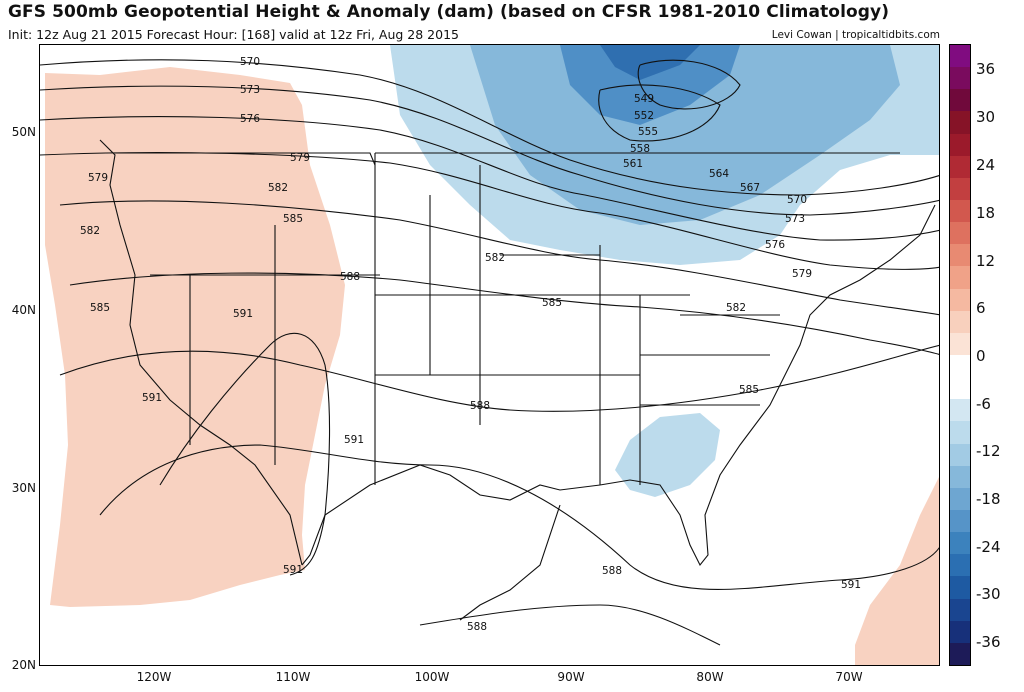 Image resolution: width=1024 pixels, height=692 pixels. What do you see at coordinates (983, 404) in the screenshot?
I see `colorbar-tick: -6` at bounding box center [983, 404].